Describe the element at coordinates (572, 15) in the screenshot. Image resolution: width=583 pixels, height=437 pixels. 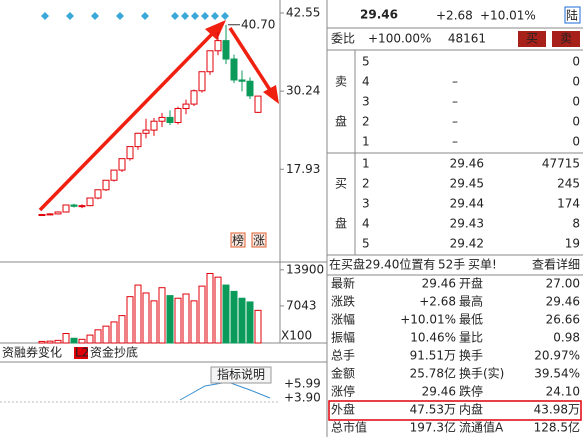
I see `market: 陆` at that location.